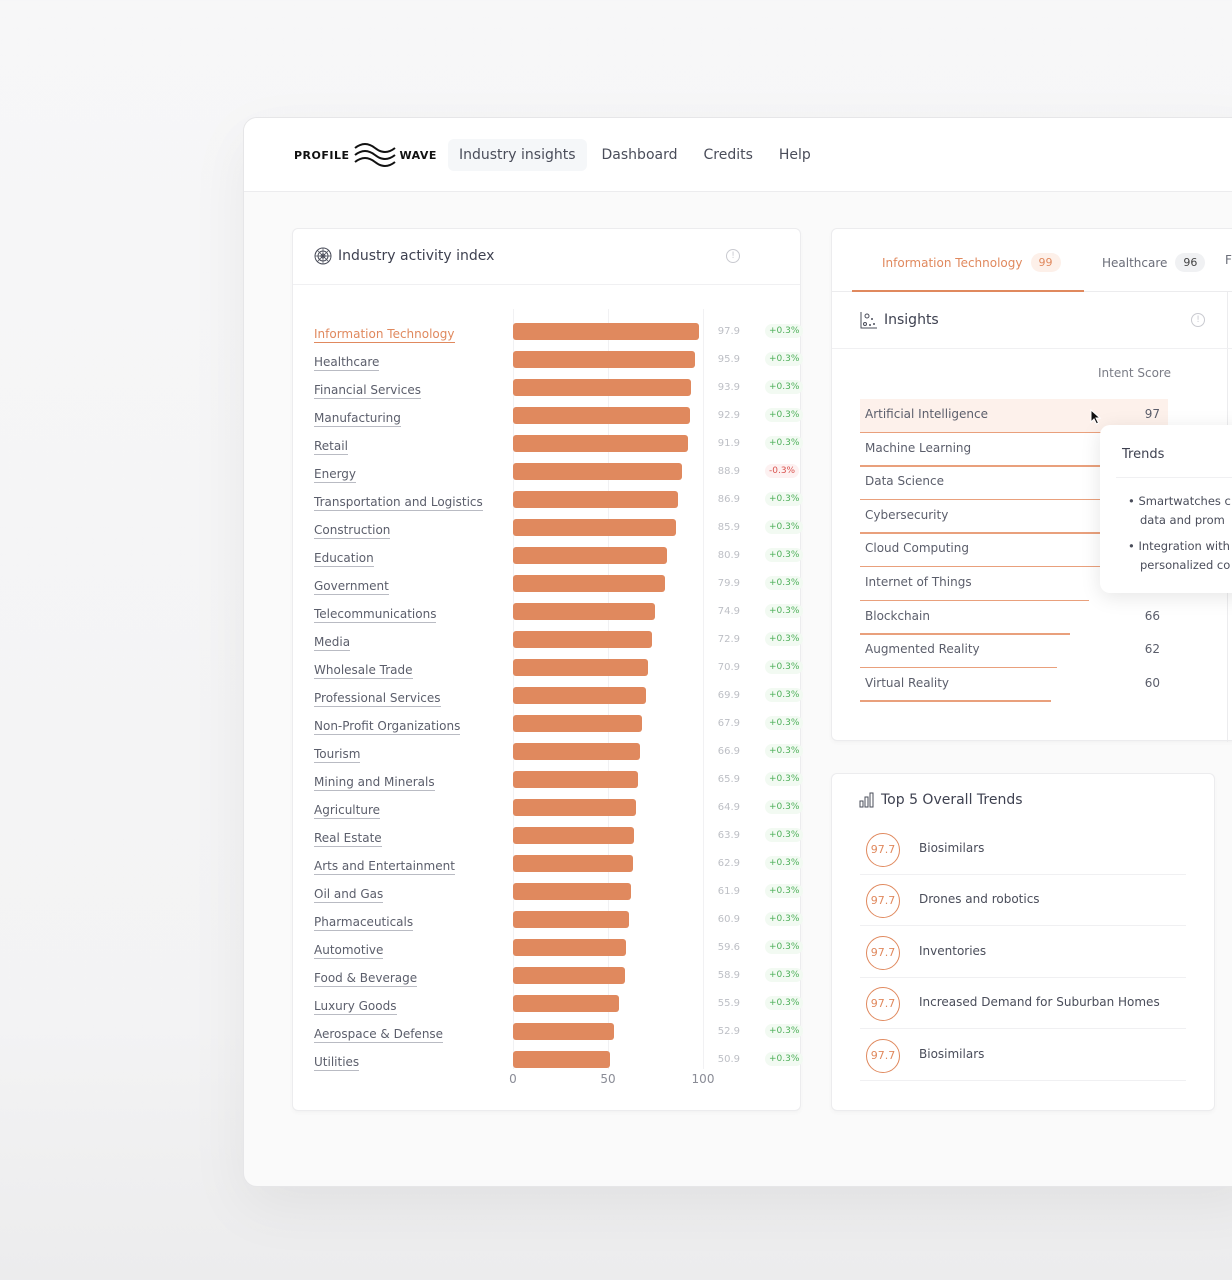 Image resolution: width=1232 pixels, height=1280 pixels. What do you see at coordinates (384, 335) in the screenshot?
I see `industry-label: Information Technology` at bounding box center [384, 335].